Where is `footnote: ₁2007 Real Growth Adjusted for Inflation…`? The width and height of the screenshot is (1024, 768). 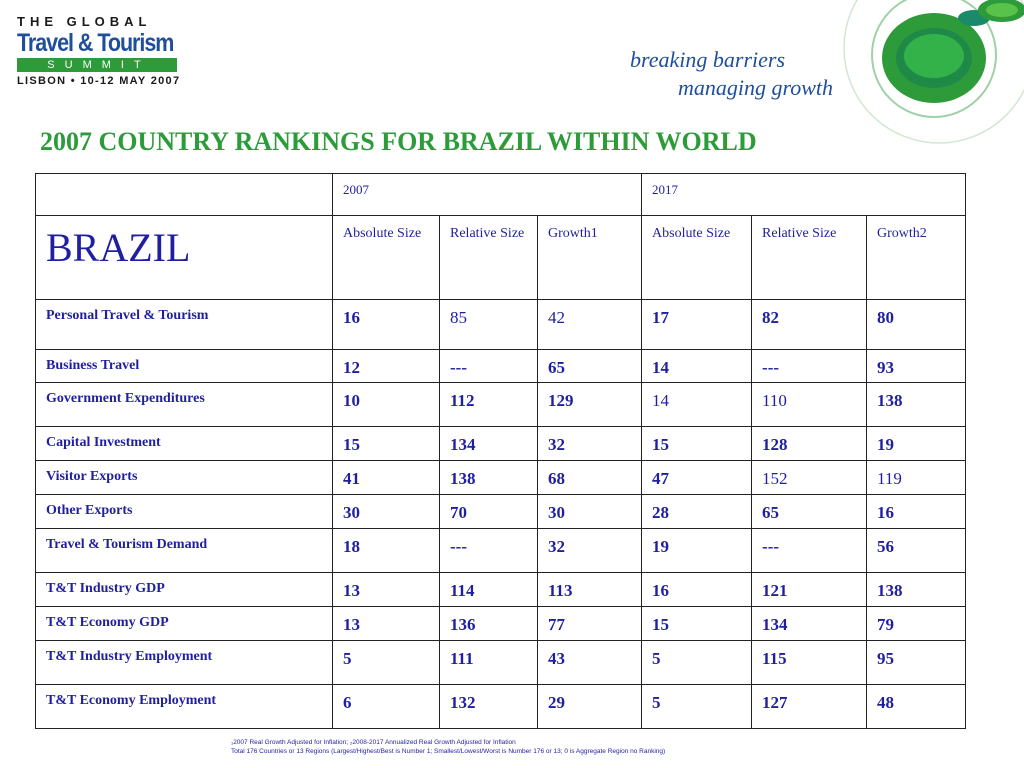
footnote: ₁2007 Real Growth Adjusted for Inflation… is located at coordinates (448, 747).